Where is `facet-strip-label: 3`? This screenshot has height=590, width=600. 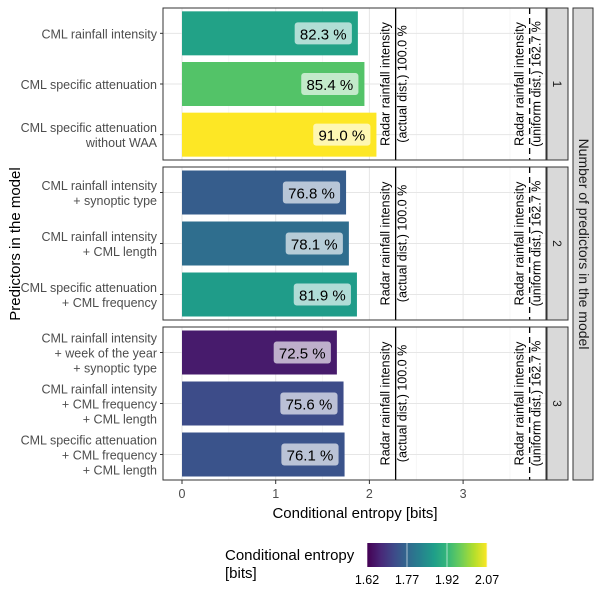
facet-strip-label: 3 is located at coordinates (557, 403).